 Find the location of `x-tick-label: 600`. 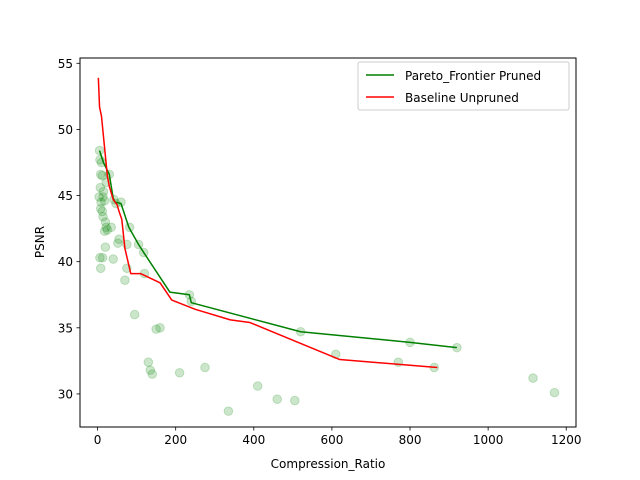

x-tick-label: 600 is located at coordinates (331, 440).